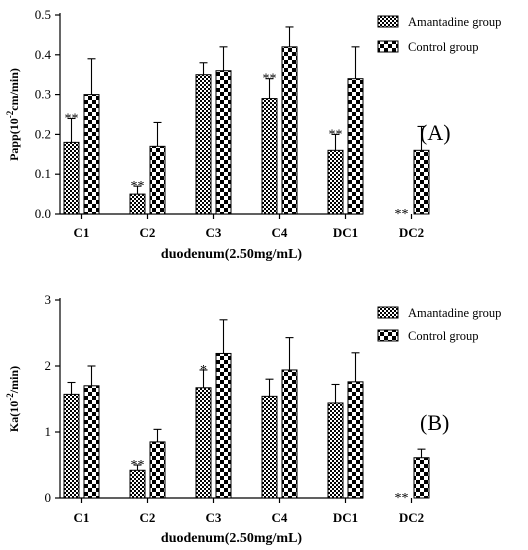 The height and width of the screenshot is (550, 528). I want to click on y-axis-title-prefix: Papp(10, so click(14, 139).